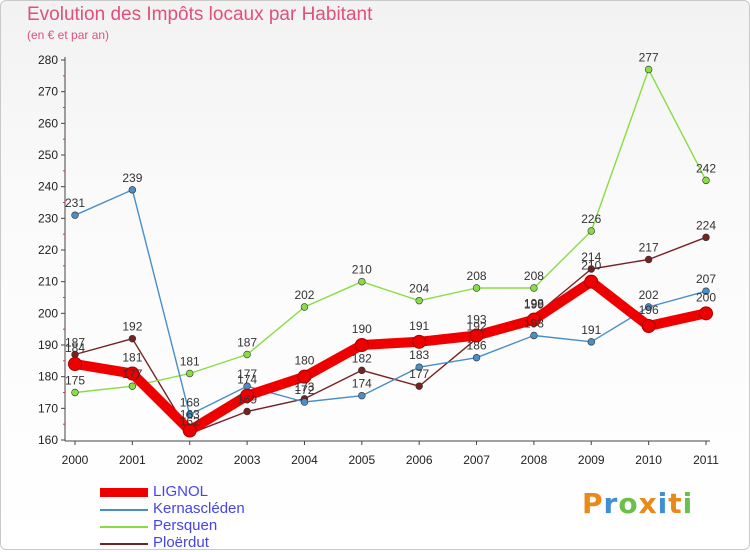 The image size is (750, 552). I want to click on data-label-persquen: 202, so click(304, 295).